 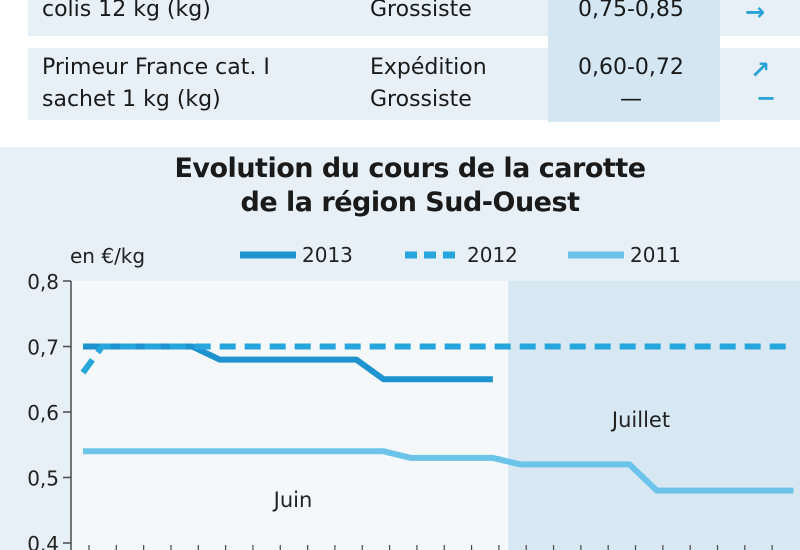 What do you see at coordinates (655, 255) in the screenshot?
I see `legend-label: 2011` at bounding box center [655, 255].